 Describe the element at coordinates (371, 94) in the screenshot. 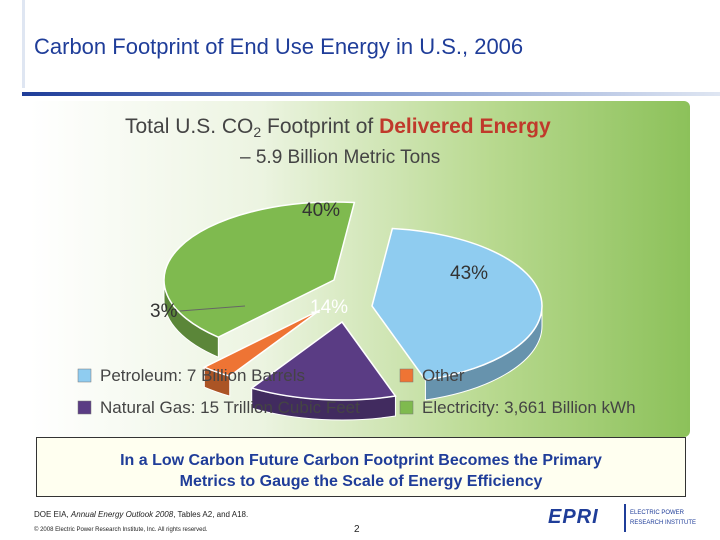

I see `title-underline` at that location.